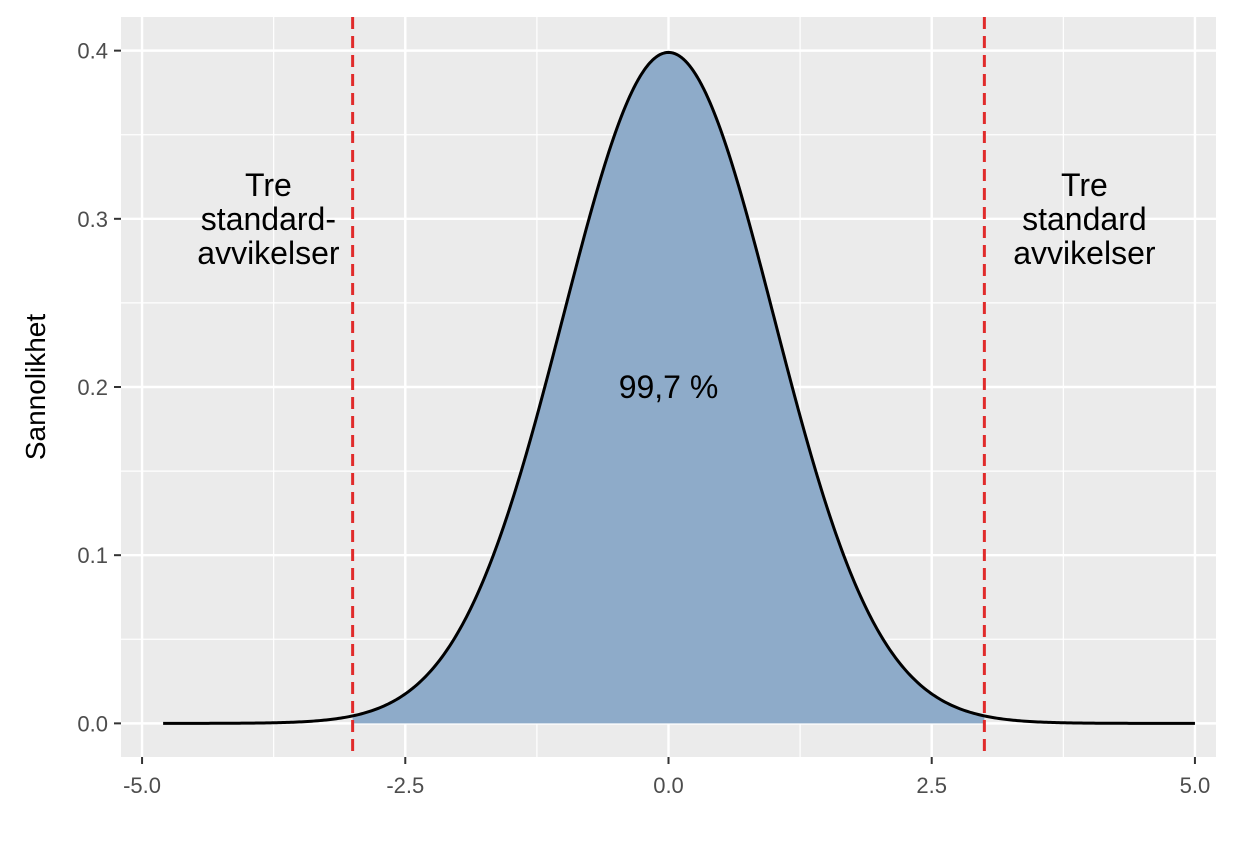  I want to click on annotation-3: Tre standard avvikelser, so click(1084, 219).